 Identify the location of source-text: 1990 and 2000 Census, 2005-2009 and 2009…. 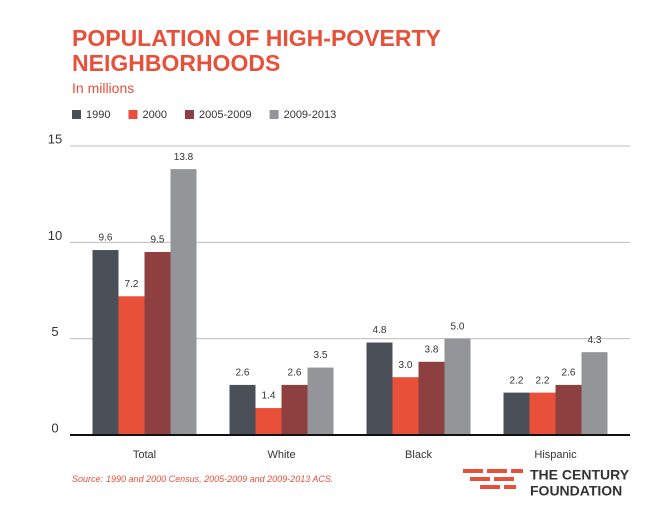
(219, 479).